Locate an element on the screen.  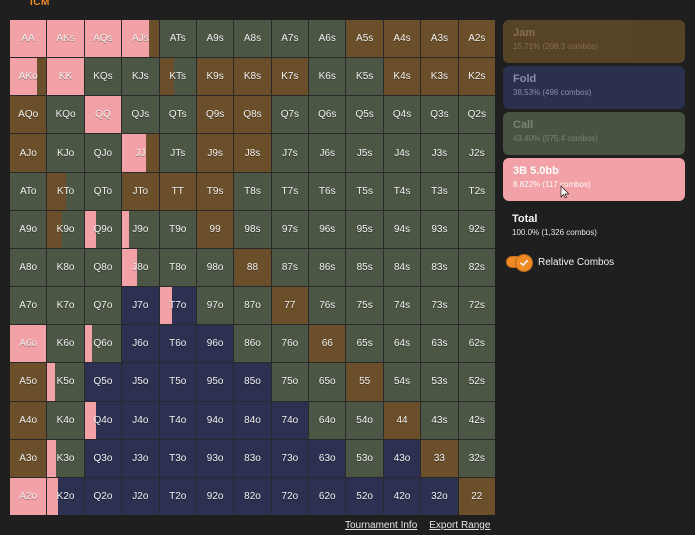
range-cell: KJo is located at coordinates (65, 153).